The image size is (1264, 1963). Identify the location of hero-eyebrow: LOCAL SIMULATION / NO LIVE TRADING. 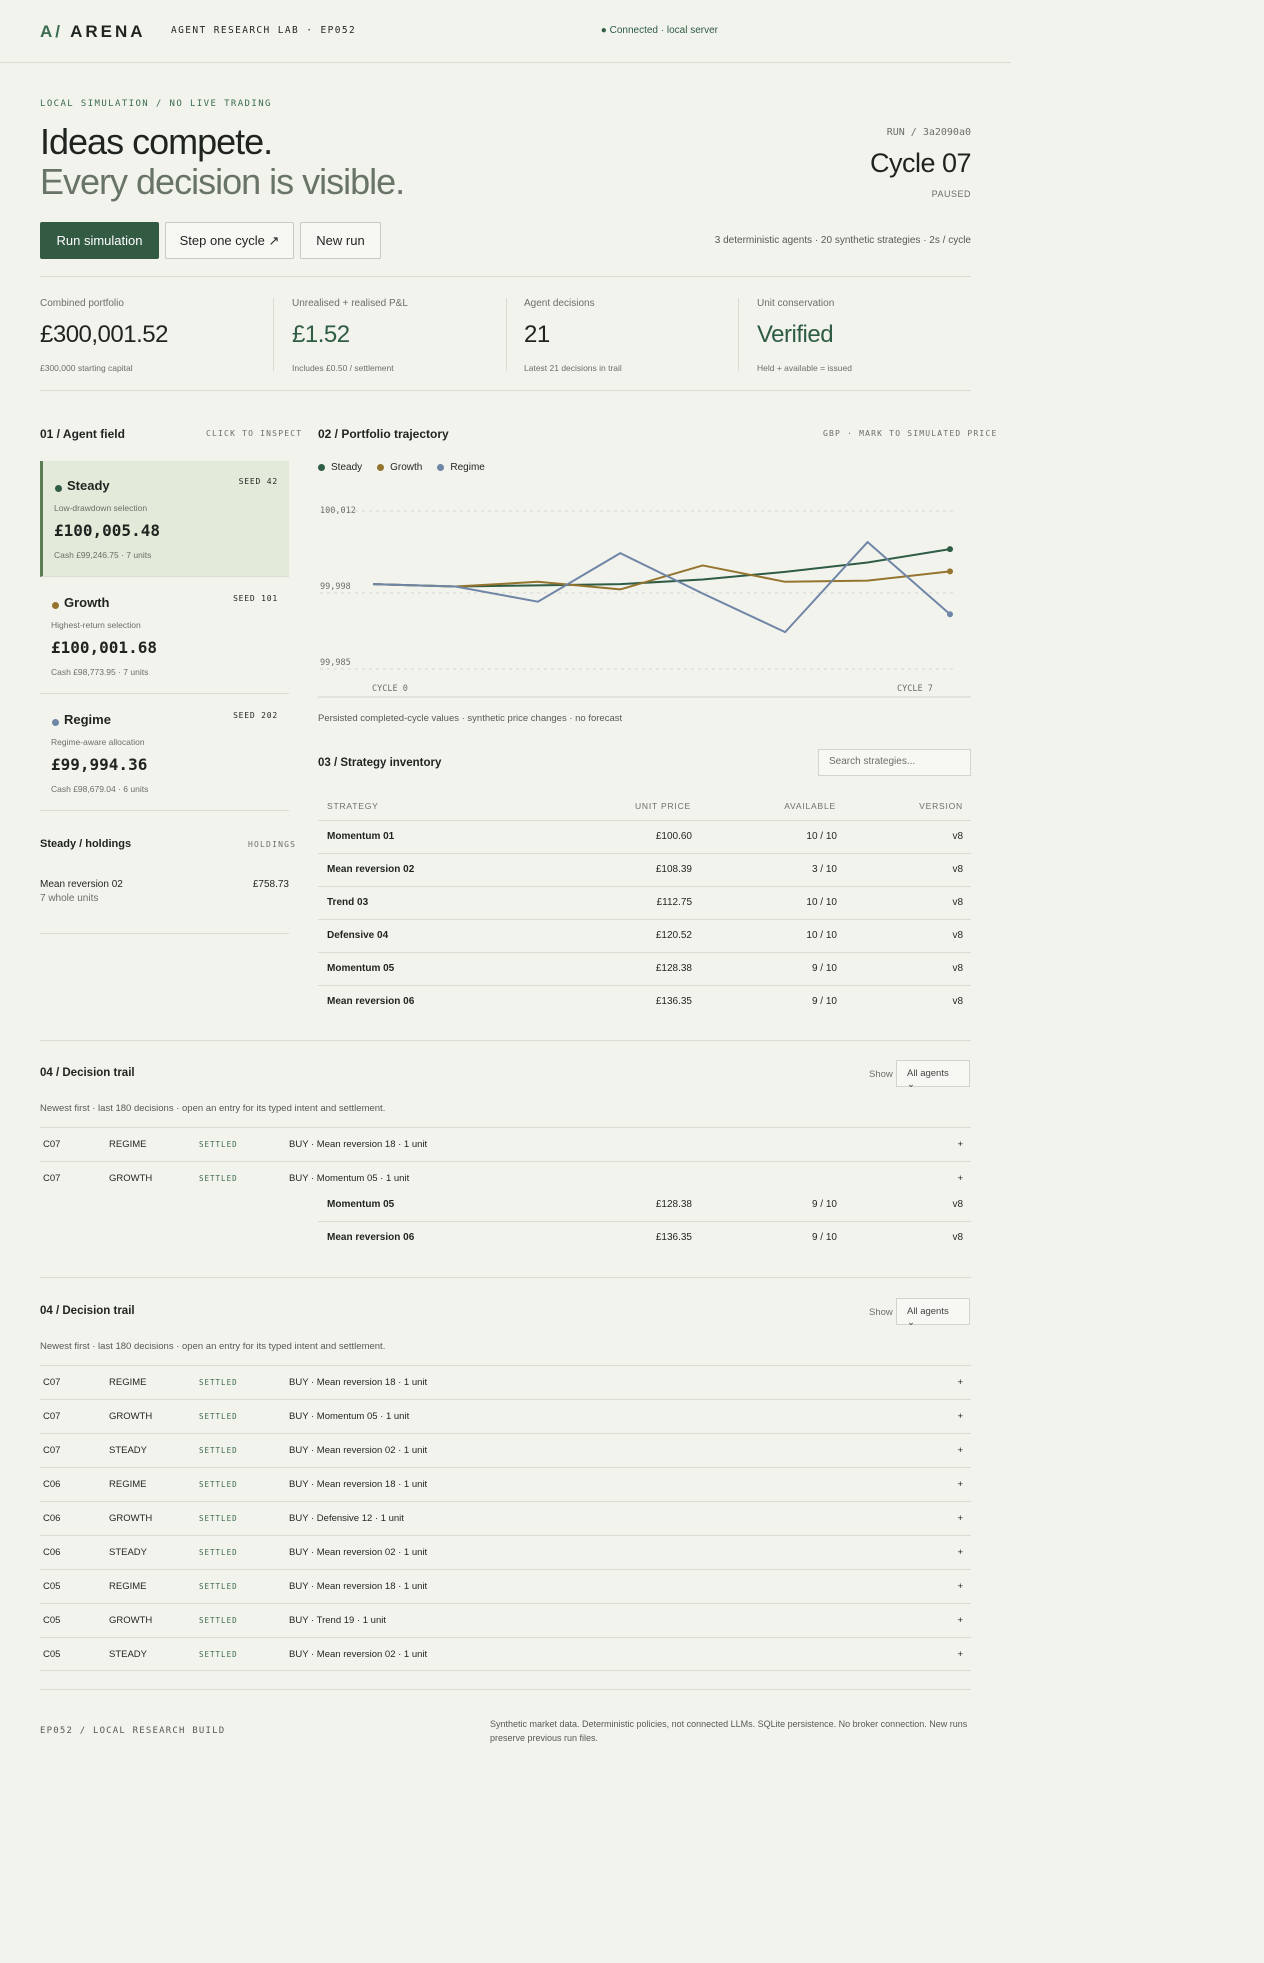
(156, 104).